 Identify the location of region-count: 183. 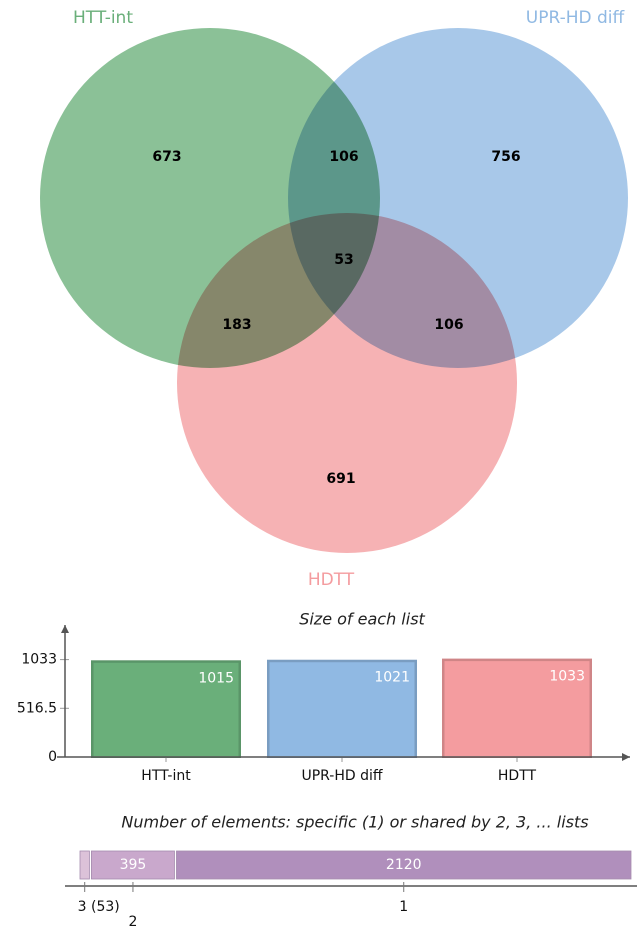
(236, 325).